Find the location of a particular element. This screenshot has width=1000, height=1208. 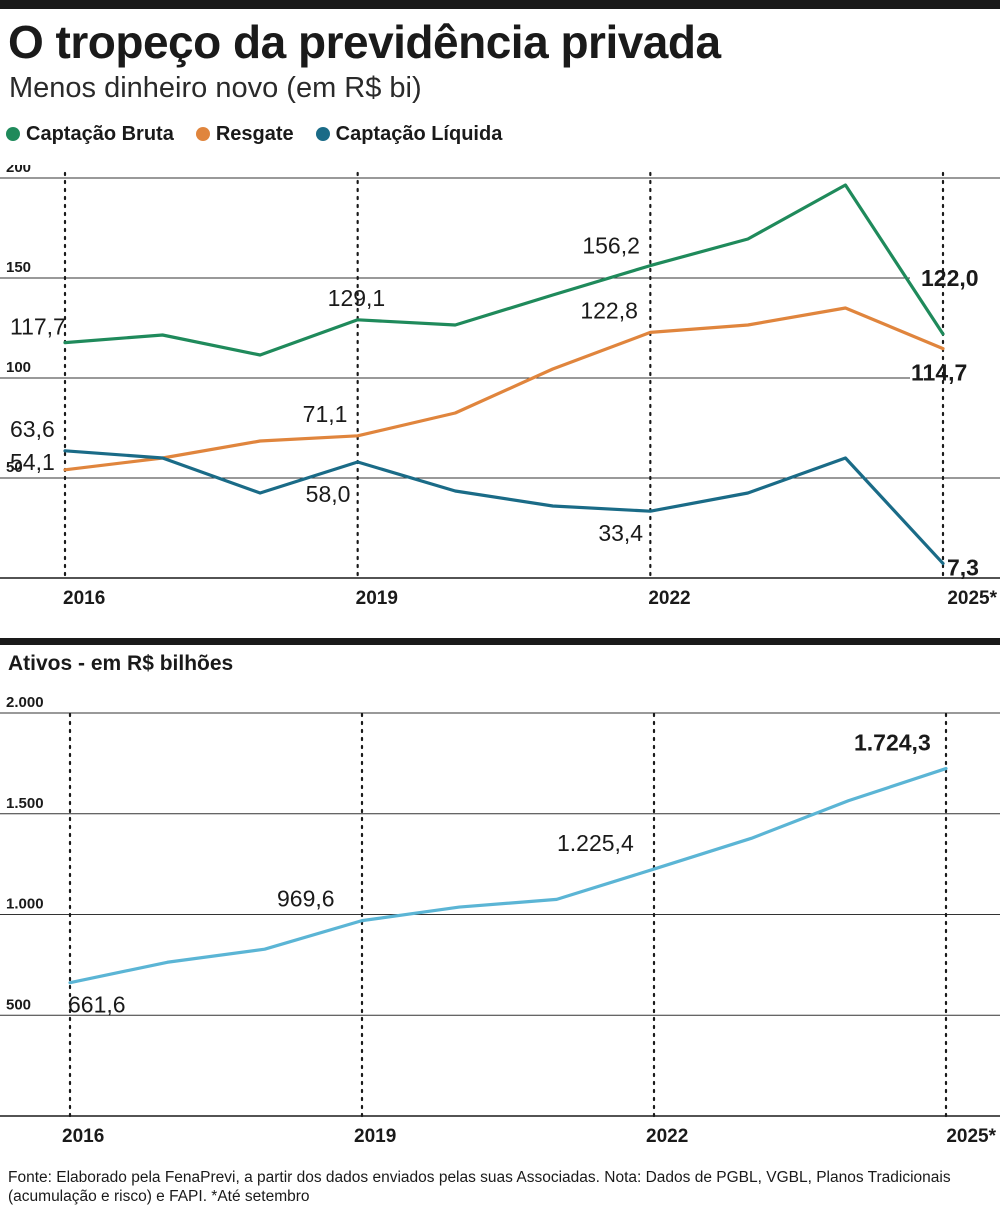

data-label: 969,6 is located at coordinates (306, 899).